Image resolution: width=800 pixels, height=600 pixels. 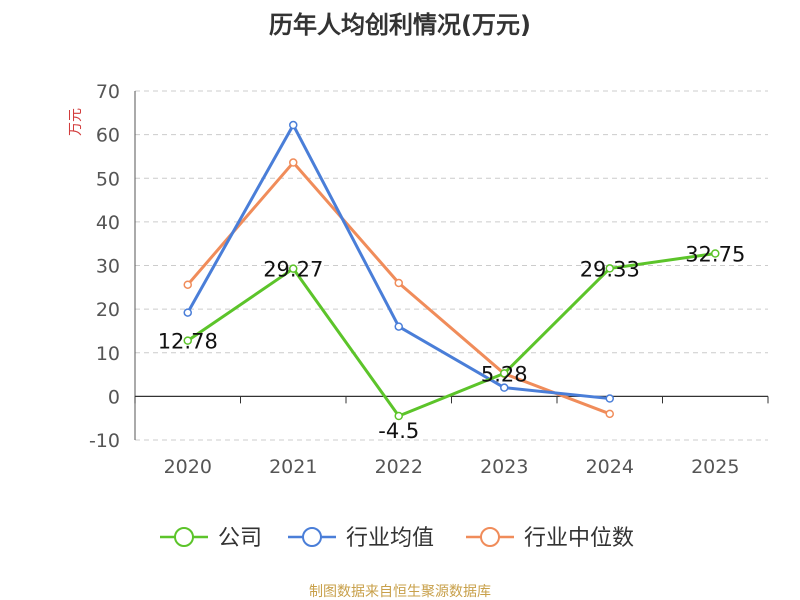 What do you see at coordinates (108, 179) in the screenshot?
I see `y-tick-label: 50` at bounding box center [108, 179].